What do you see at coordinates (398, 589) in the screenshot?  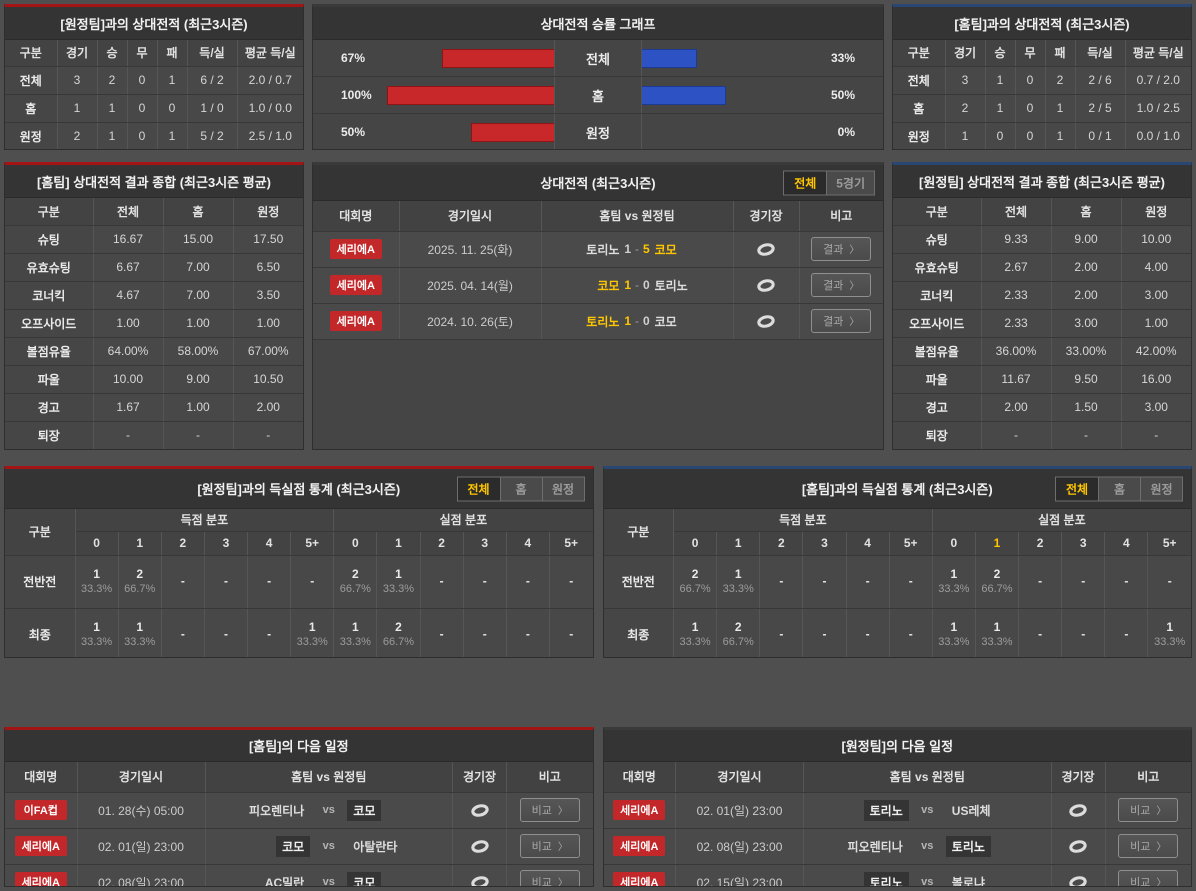 I see `percent: 33.3%` at bounding box center [398, 589].